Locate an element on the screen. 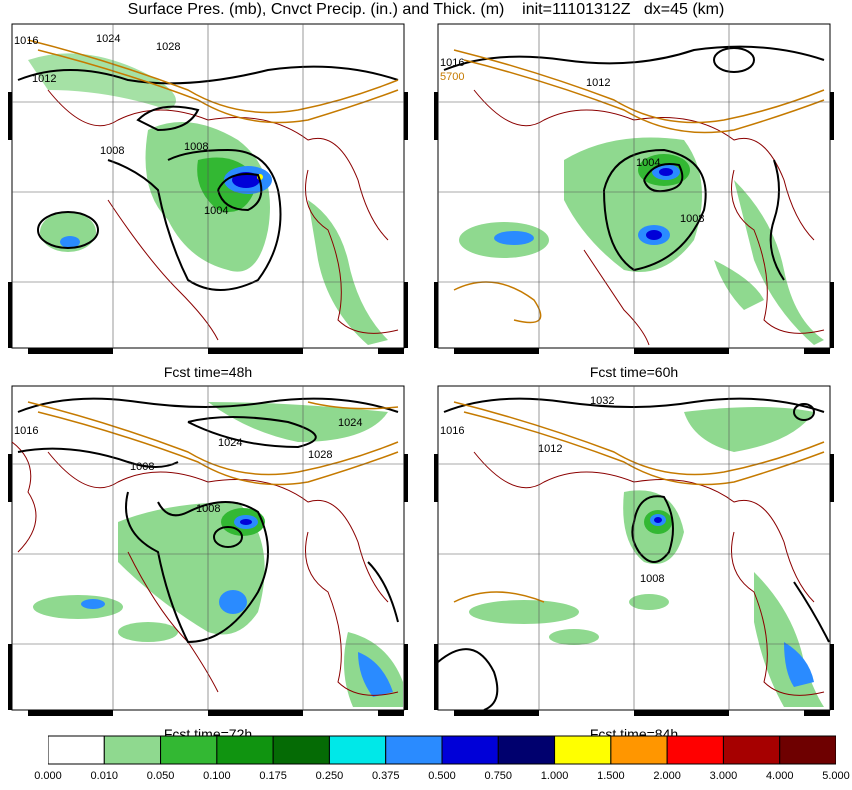 This screenshot has height=790, width=852. colorbar-tick-label: 4.000 is located at coordinates (779, 776).